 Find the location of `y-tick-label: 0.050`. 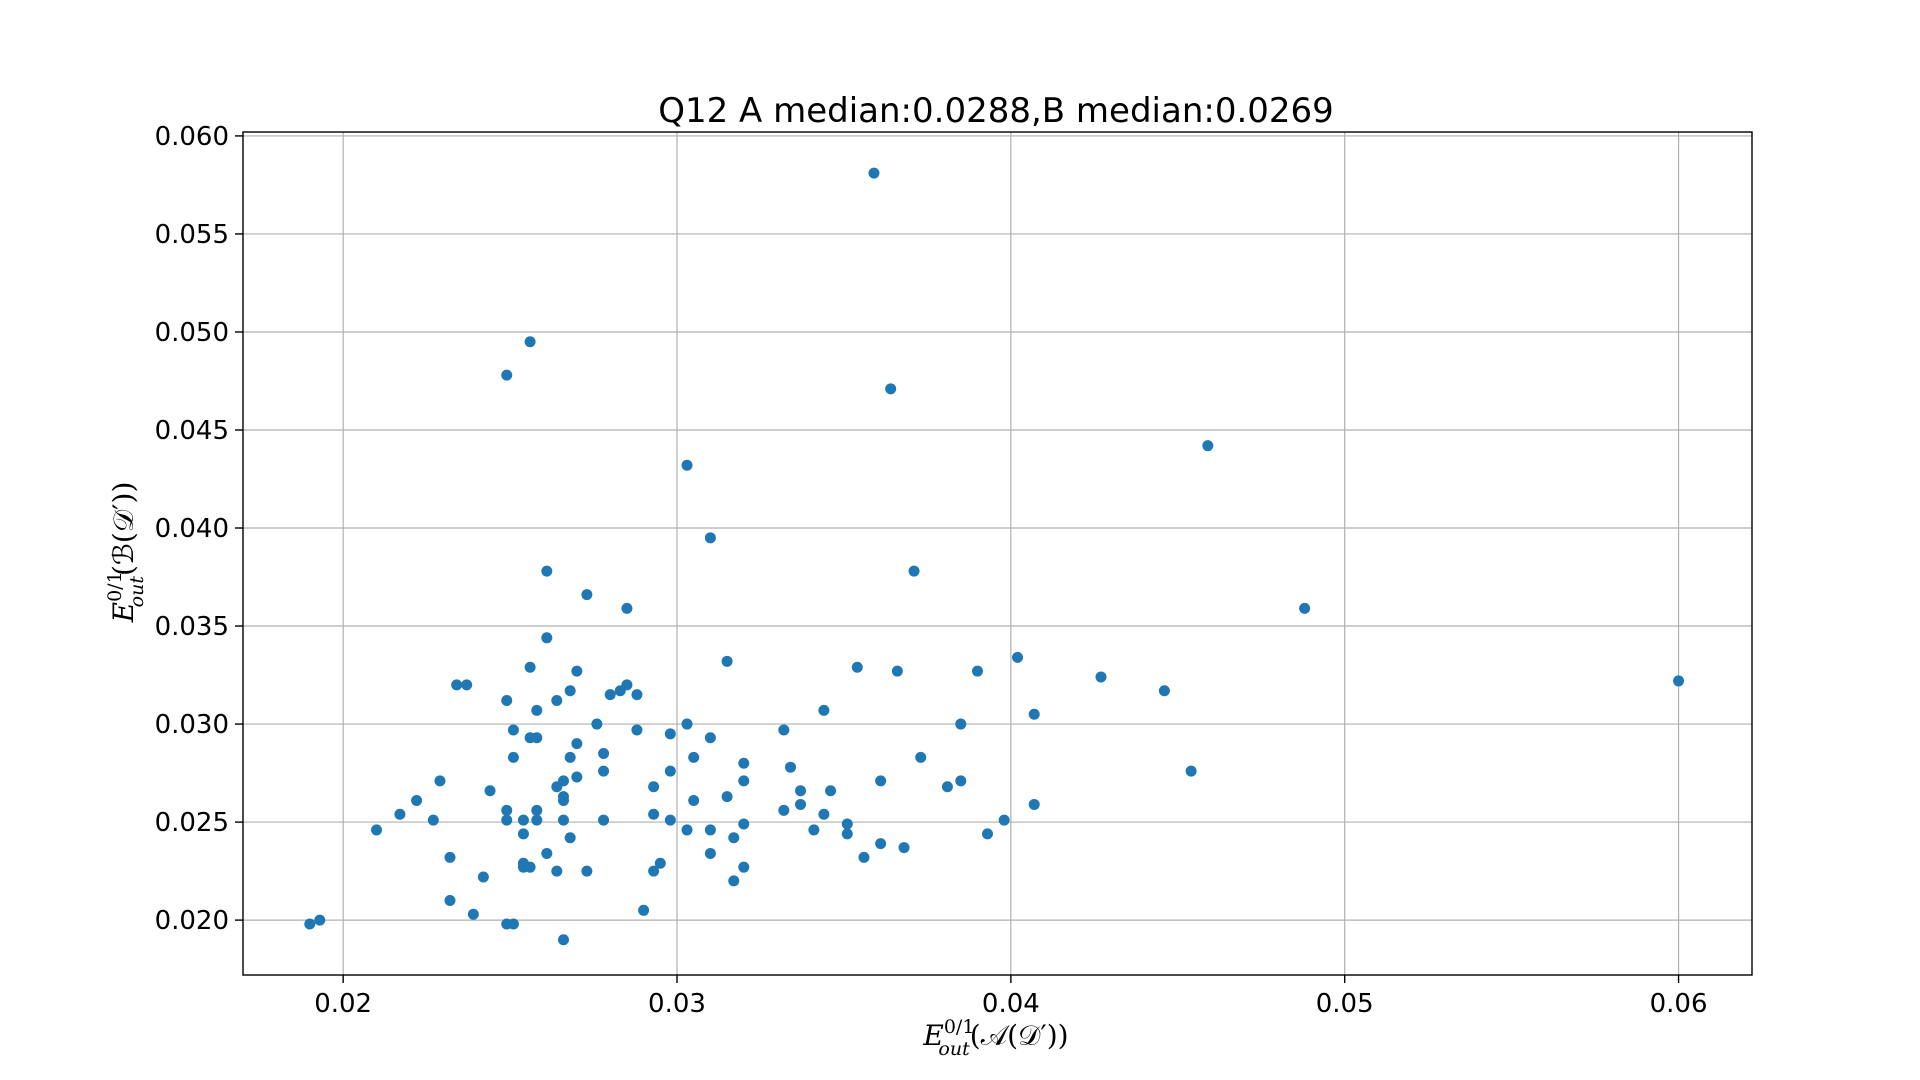

y-tick-label: 0.050 is located at coordinates (192, 333).